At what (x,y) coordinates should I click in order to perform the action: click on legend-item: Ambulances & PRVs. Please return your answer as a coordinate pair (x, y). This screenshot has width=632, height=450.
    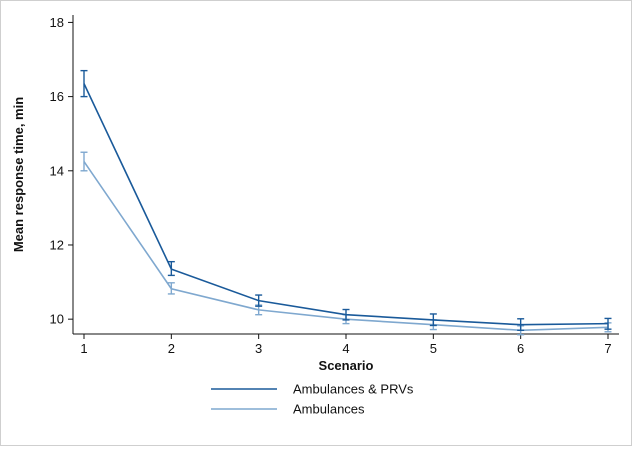
    Looking at the image, I should click on (312, 389).